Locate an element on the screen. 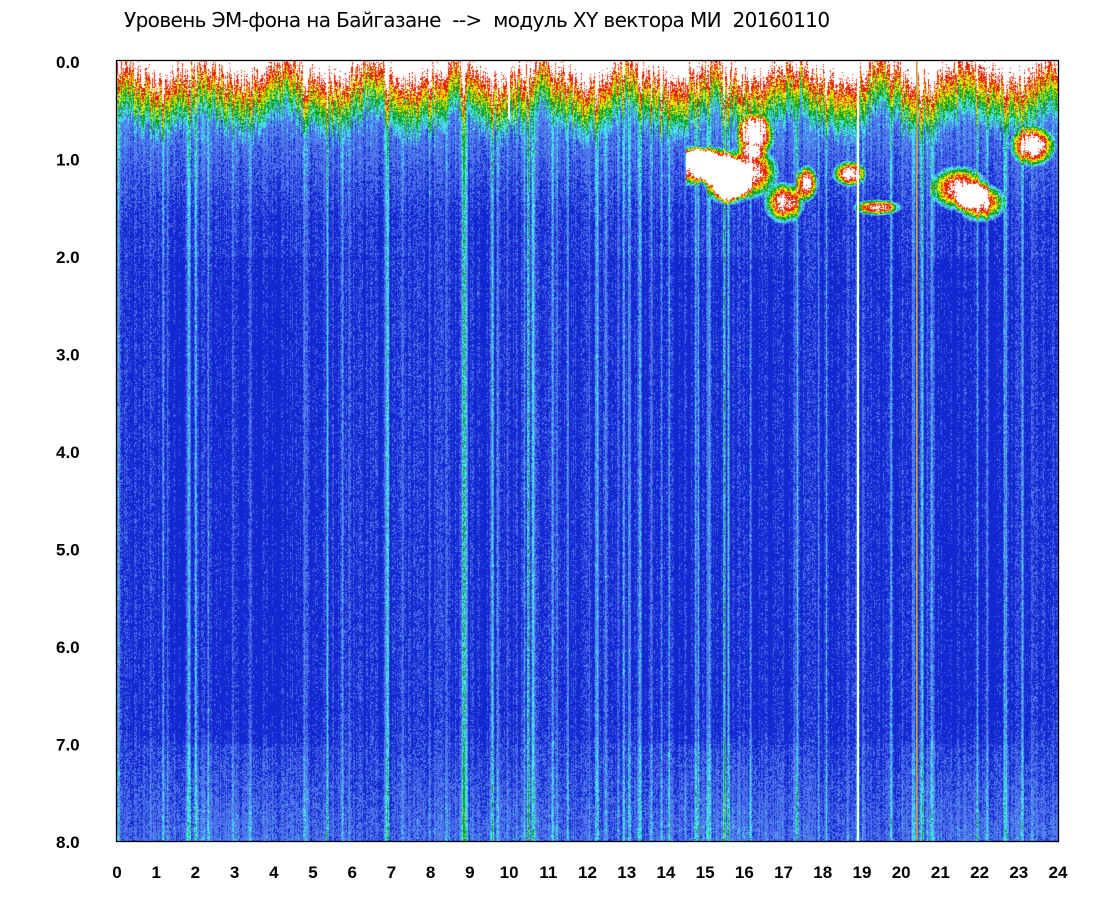 The width and height of the screenshot is (1096, 900). y-tick-label: 0.0 is located at coordinates (68, 62).